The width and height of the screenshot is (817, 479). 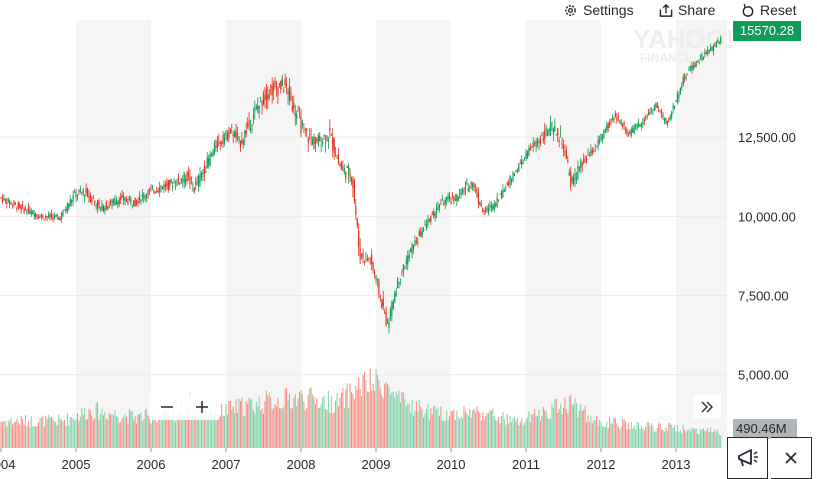 What do you see at coordinates (747, 458) in the screenshot?
I see `feedback-button` at bounding box center [747, 458].